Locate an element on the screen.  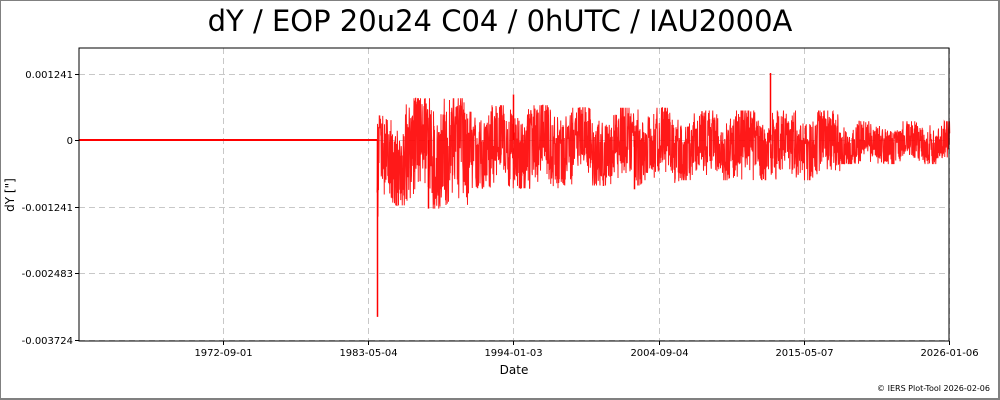
y-tick-label: -0.003724 is located at coordinates (47, 341).